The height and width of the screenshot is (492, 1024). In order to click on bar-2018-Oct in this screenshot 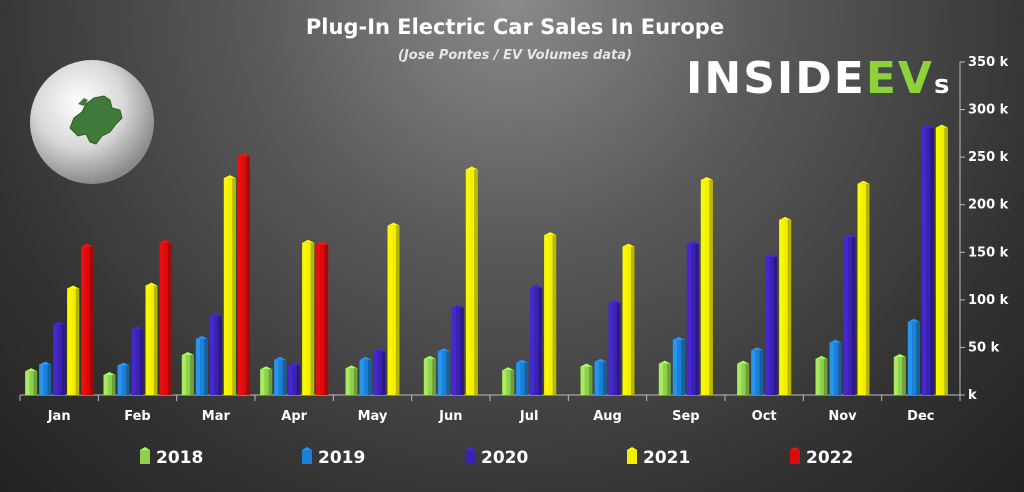, I will do `click(743, 377)`.